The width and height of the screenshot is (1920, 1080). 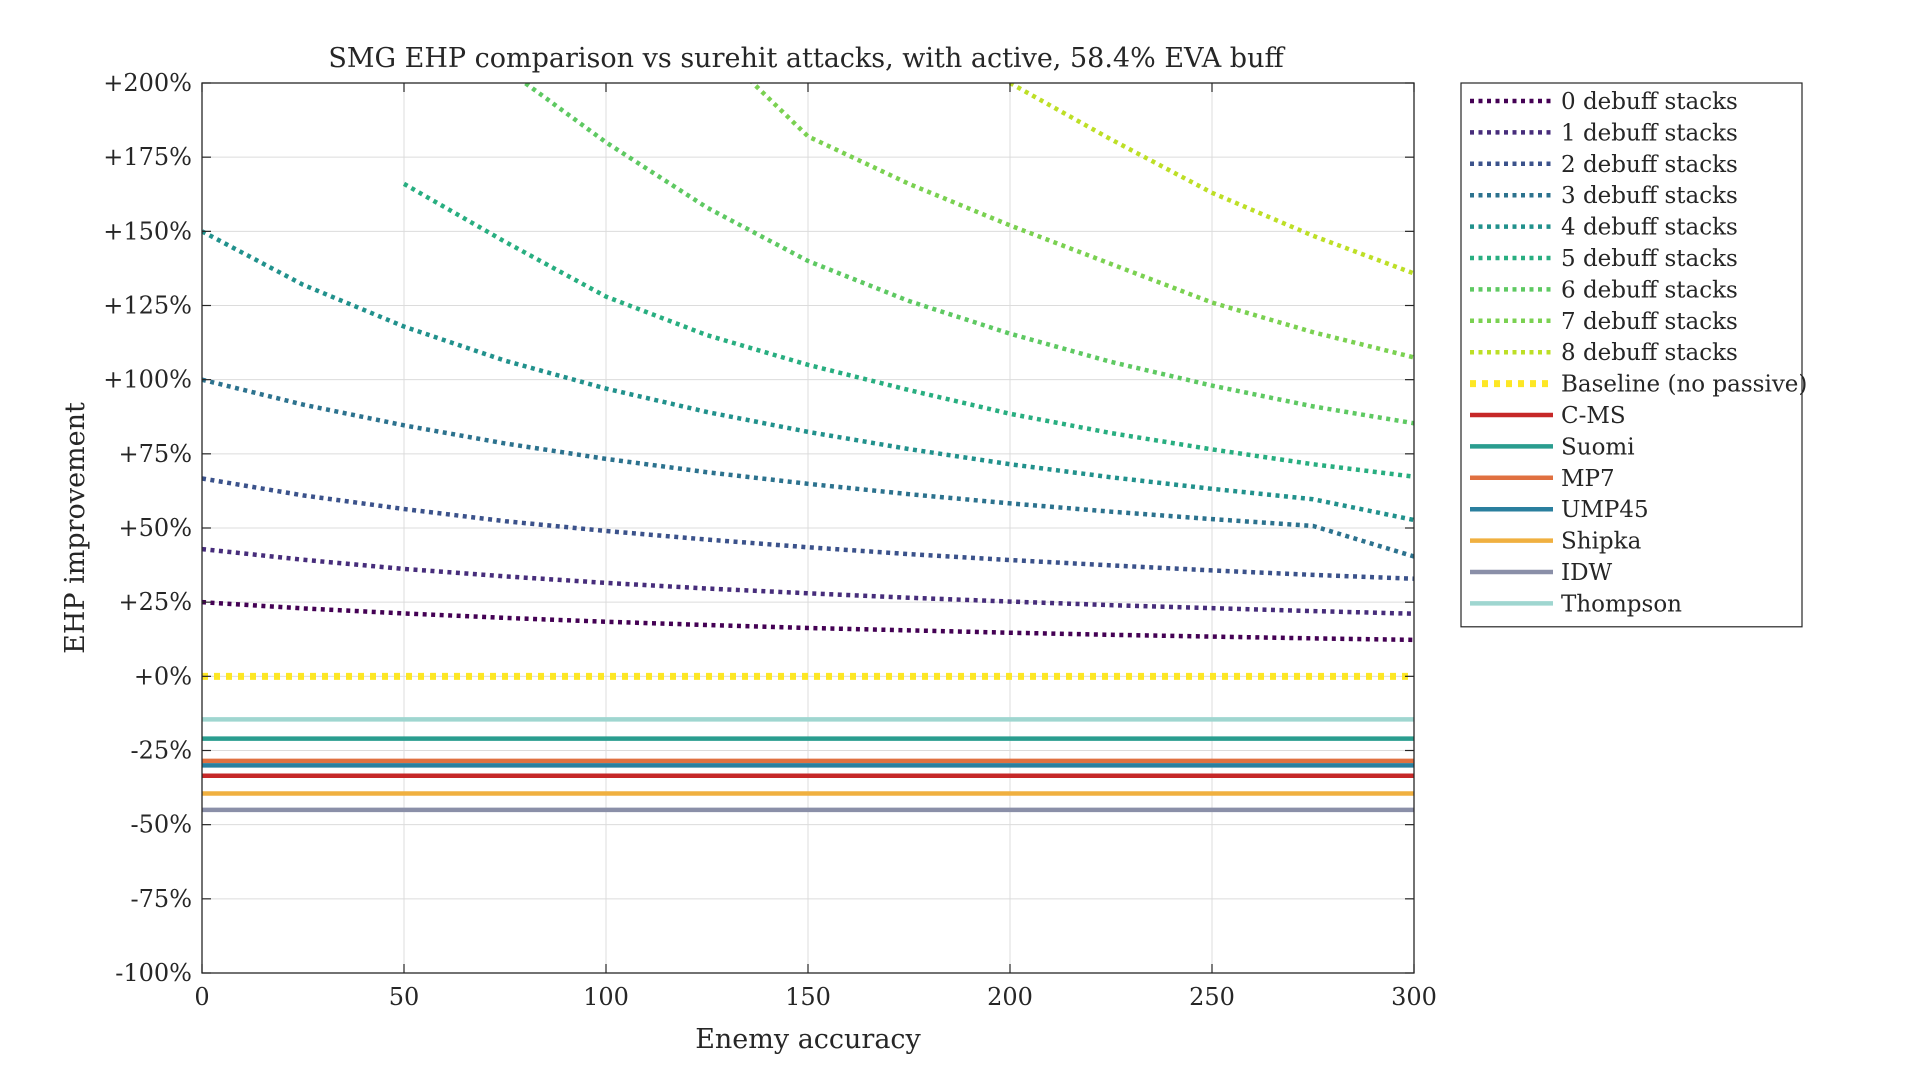 I want to click on y-tick-label: +175%, so click(x=147, y=157).